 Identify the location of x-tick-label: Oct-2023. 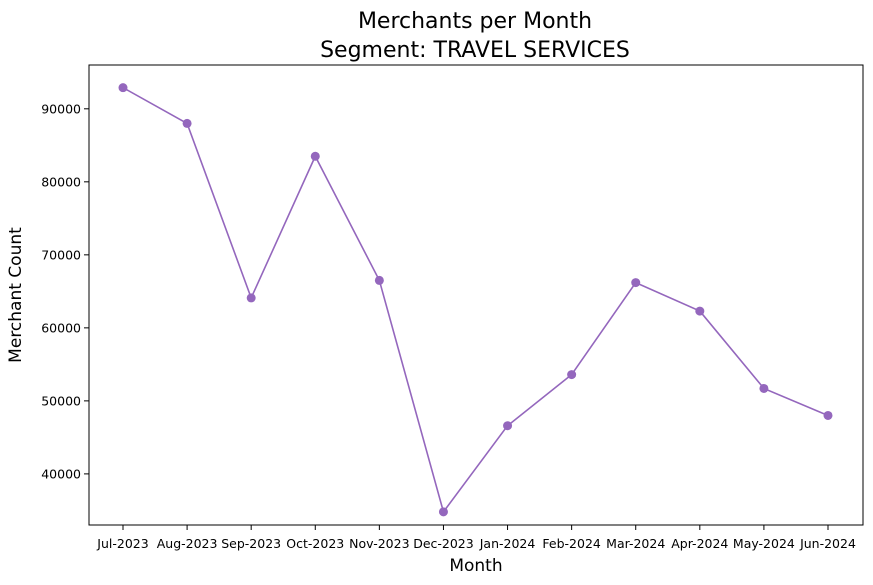
(315, 543).